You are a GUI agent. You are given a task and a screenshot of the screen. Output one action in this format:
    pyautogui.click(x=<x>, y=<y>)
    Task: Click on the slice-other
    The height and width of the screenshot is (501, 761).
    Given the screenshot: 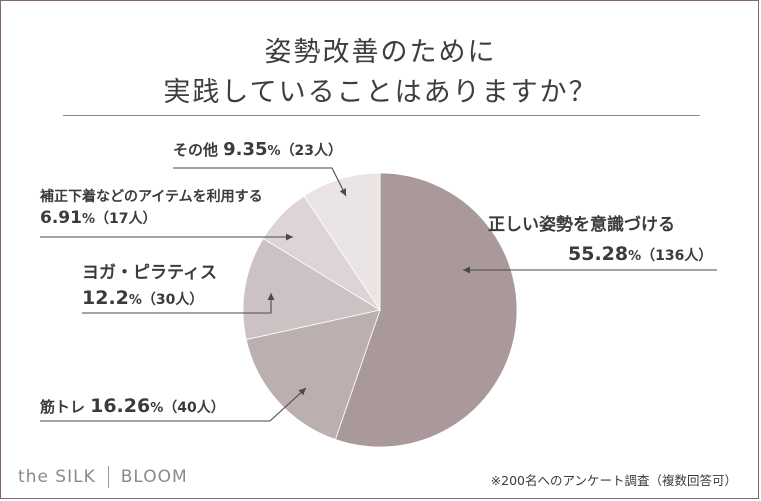 What is the action you would take?
    pyautogui.click(x=342, y=242)
    